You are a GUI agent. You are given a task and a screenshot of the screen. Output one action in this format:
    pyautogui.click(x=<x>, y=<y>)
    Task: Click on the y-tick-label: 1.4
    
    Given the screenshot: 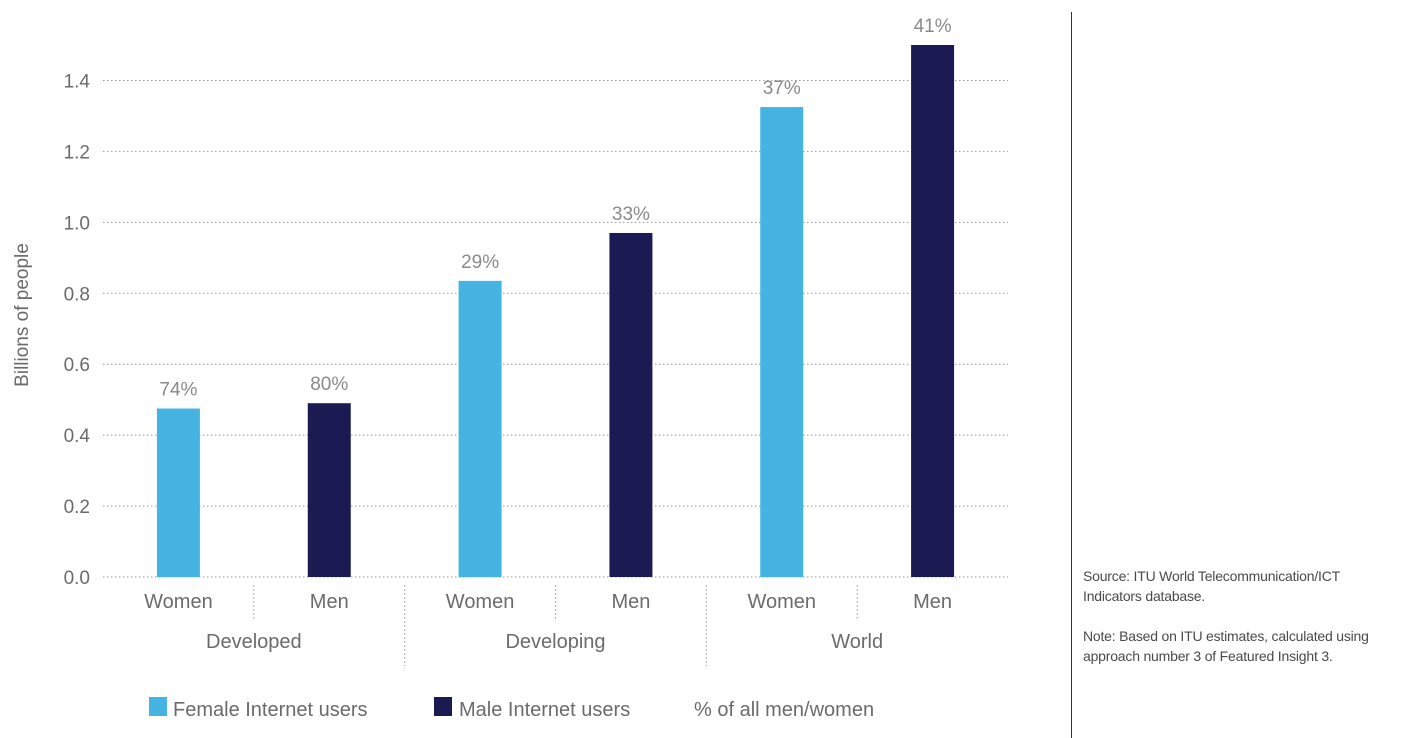 What is the action you would take?
    pyautogui.click(x=77, y=81)
    